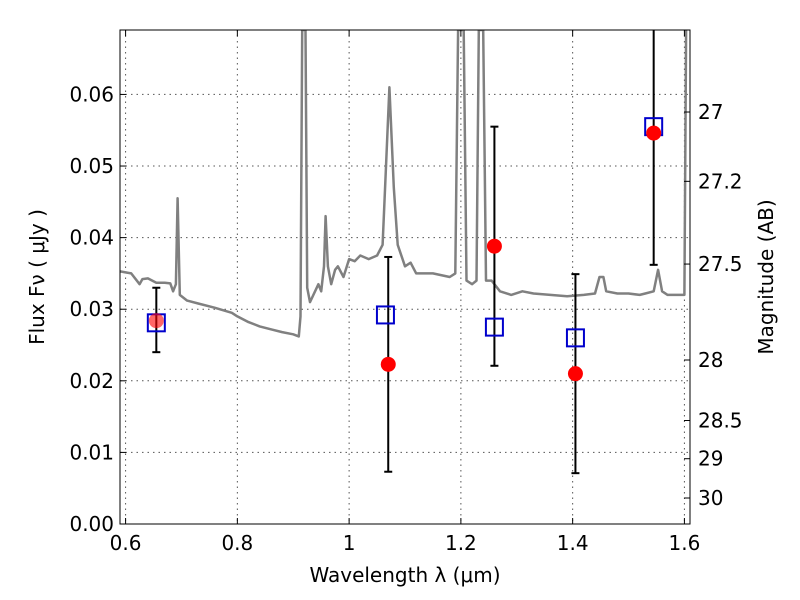 This screenshot has width=800, height=600. Describe the element at coordinates (91, 381) in the screenshot. I see `y-tick-label: 0.02` at that location.